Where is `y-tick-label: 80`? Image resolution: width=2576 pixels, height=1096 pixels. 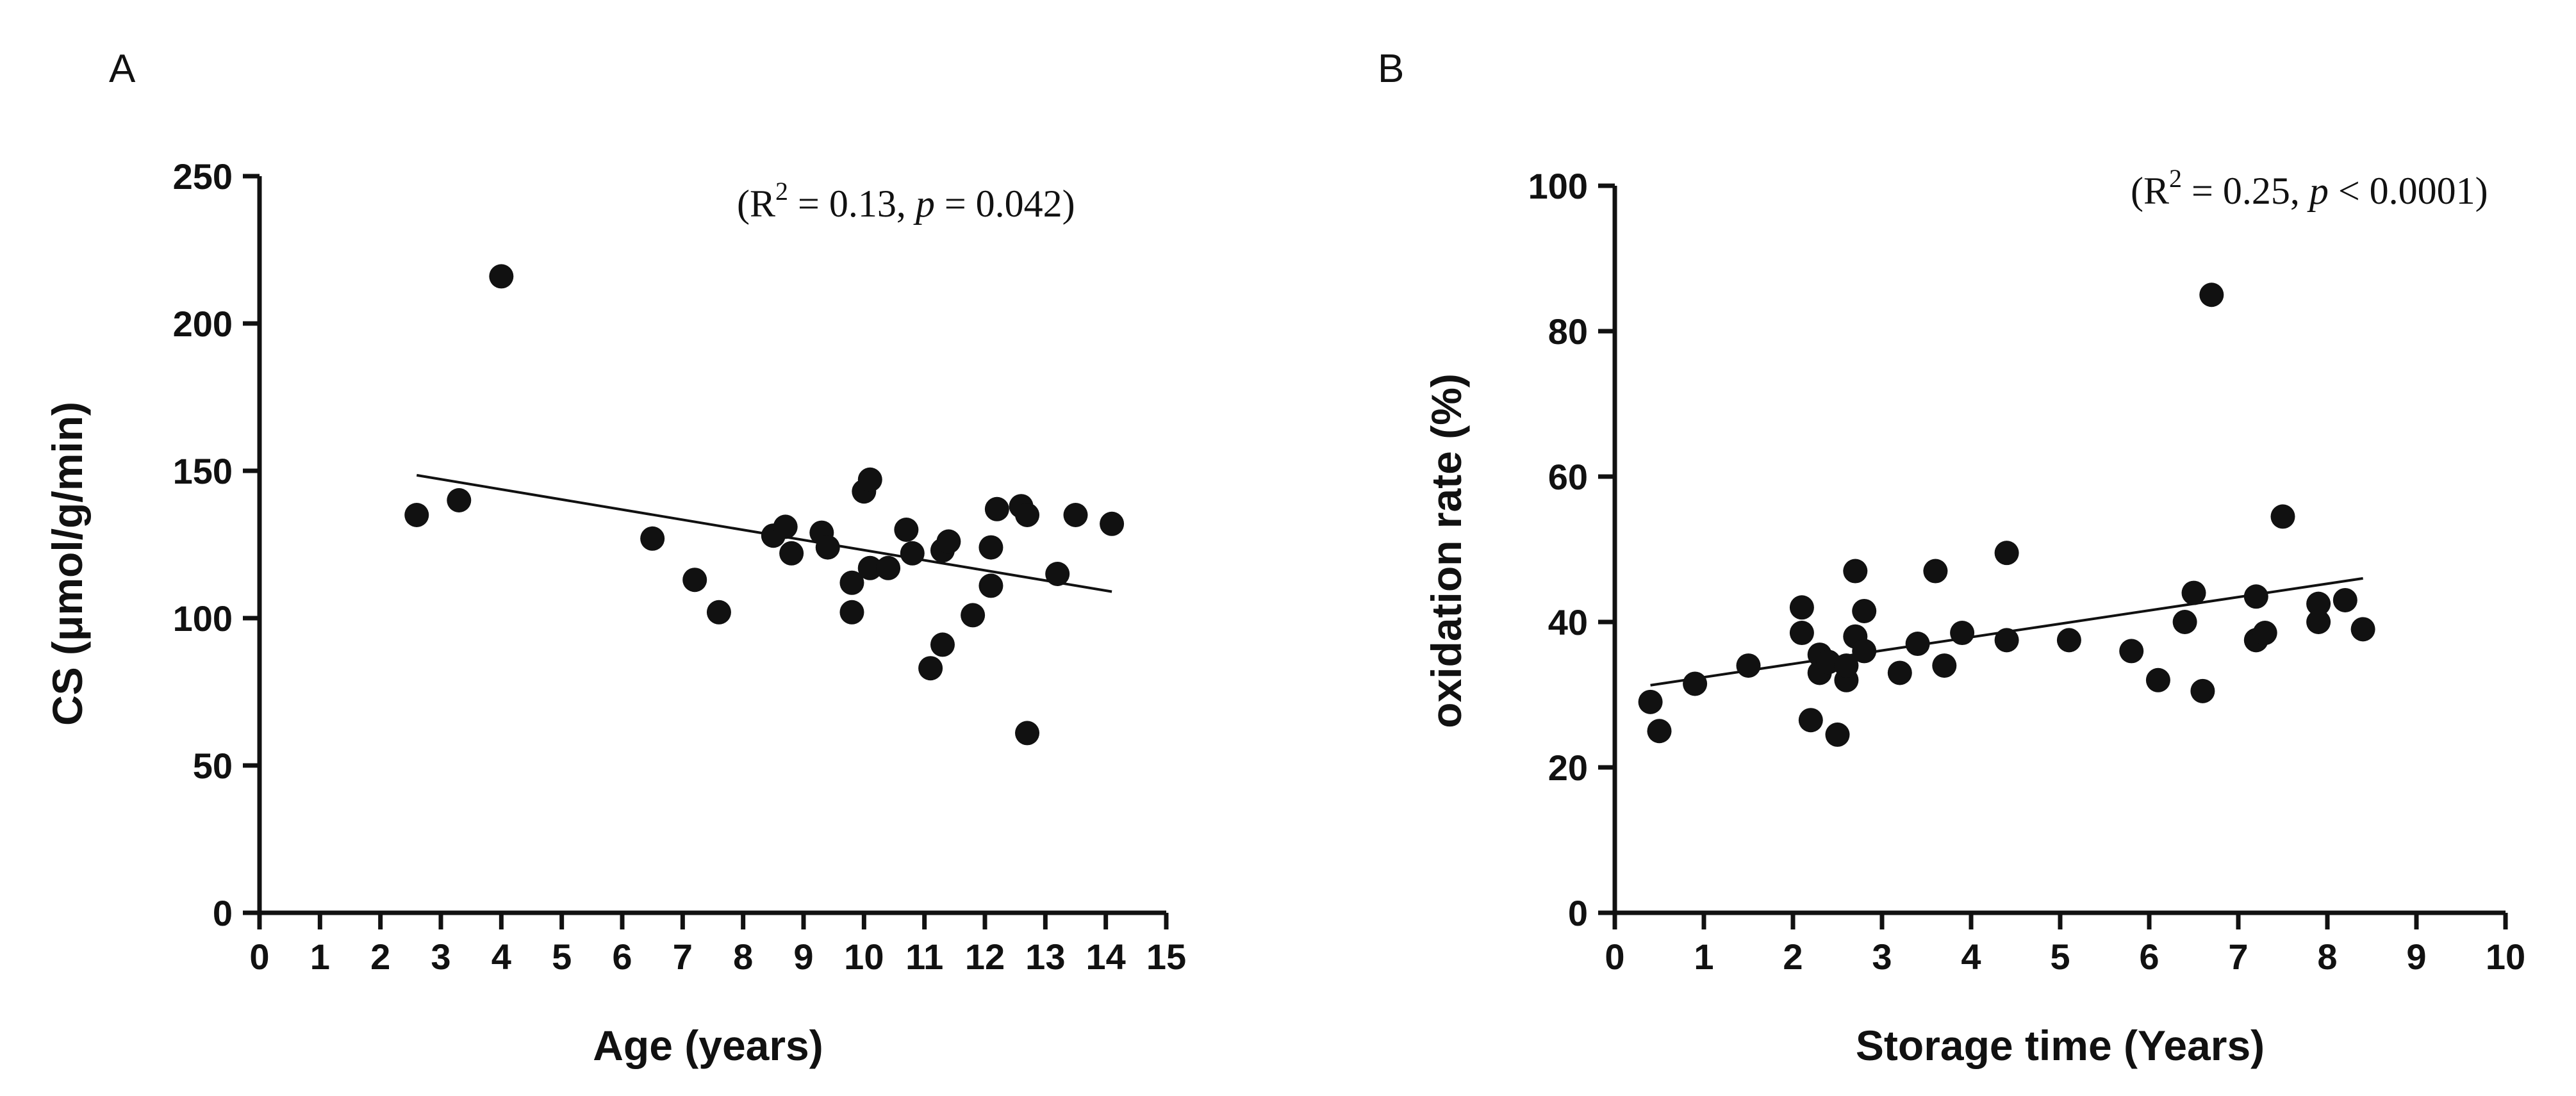
y-tick-label: 80 is located at coordinates (1568, 331).